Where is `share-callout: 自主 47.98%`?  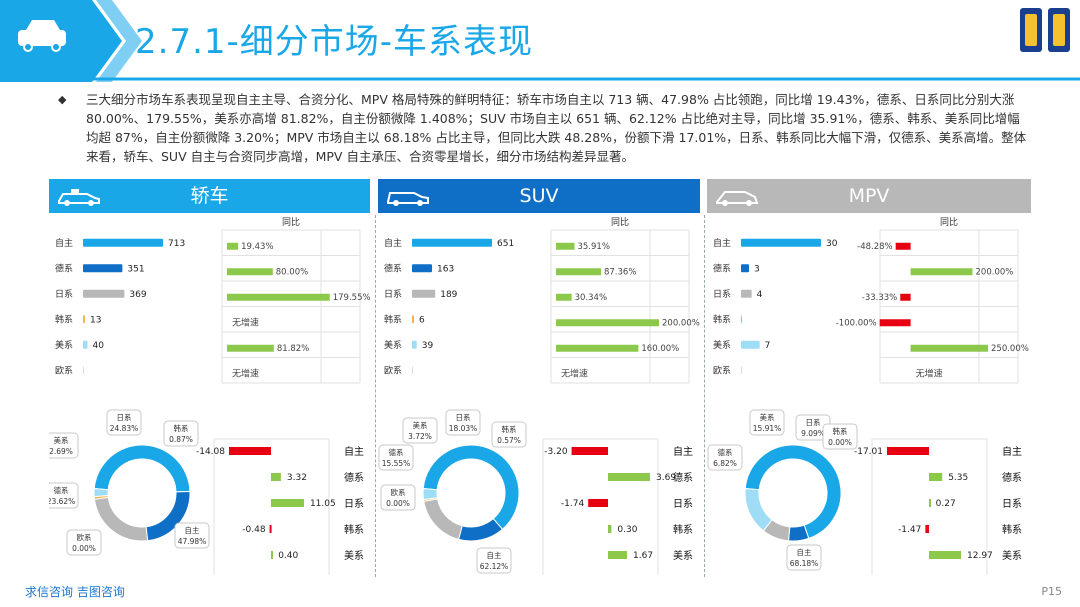
share-callout: 自主 47.98% is located at coordinates (192, 535).